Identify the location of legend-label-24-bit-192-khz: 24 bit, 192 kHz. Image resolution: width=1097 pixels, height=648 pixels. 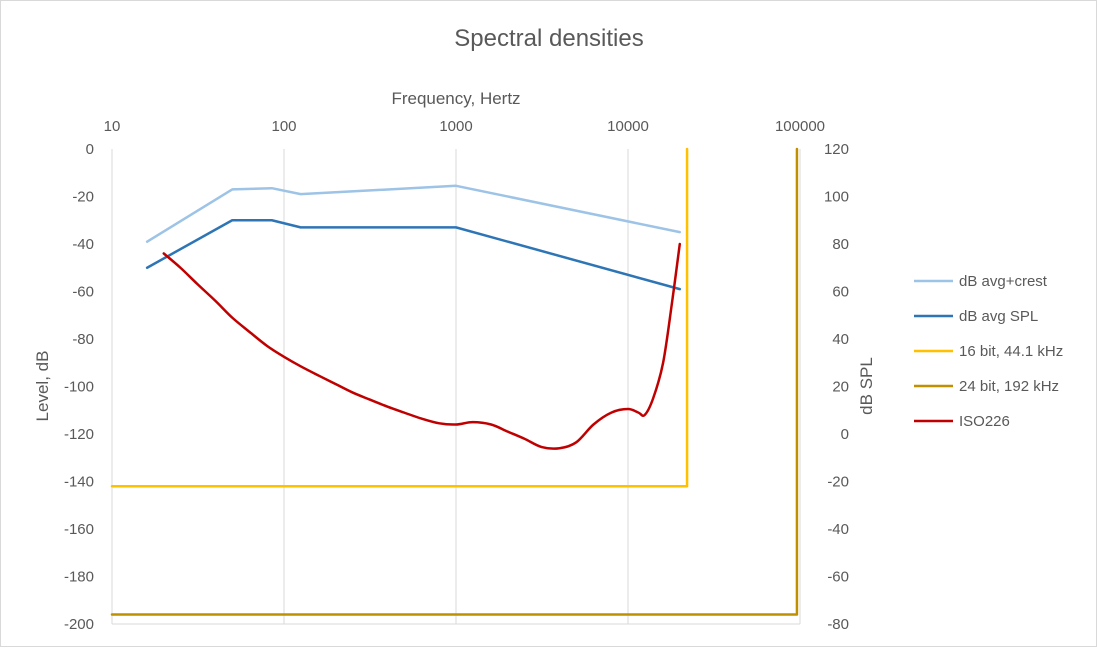
(1009, 386).